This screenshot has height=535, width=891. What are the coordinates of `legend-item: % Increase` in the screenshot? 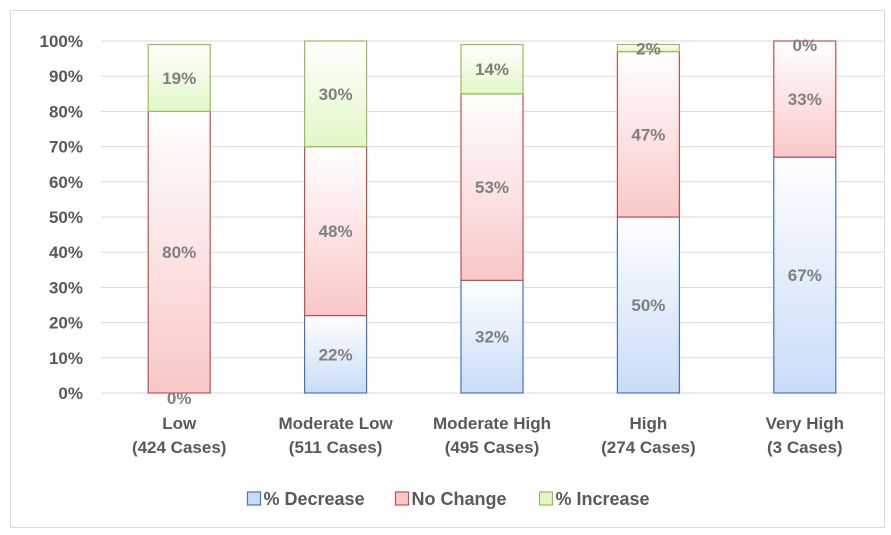 It's located at (594, 499).